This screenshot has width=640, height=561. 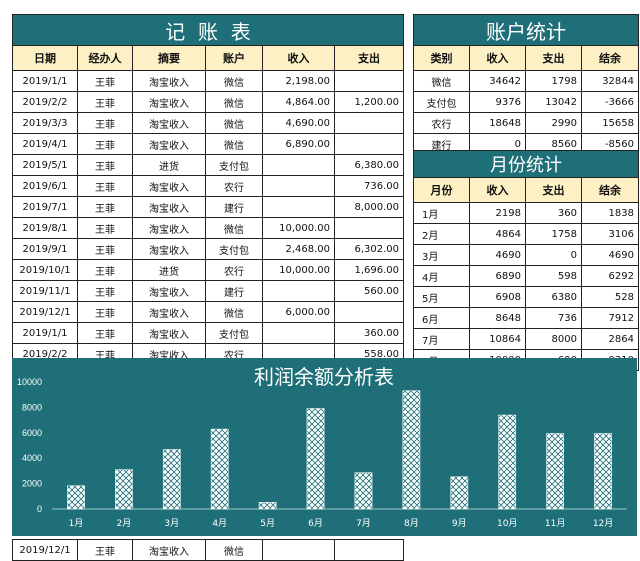 I want to click on table-row: 1月 2198 360 1838, so click(x=526, y=213).